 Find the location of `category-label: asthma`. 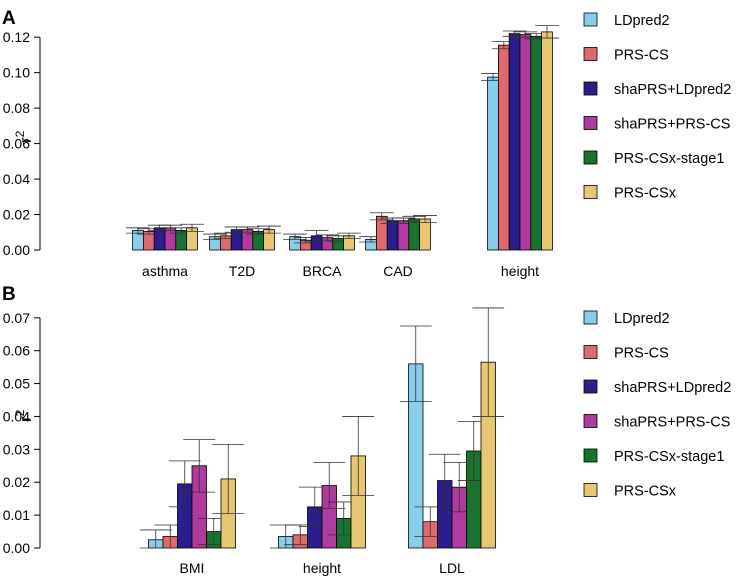

category-label: asthma is located at coordinates (165, 271).